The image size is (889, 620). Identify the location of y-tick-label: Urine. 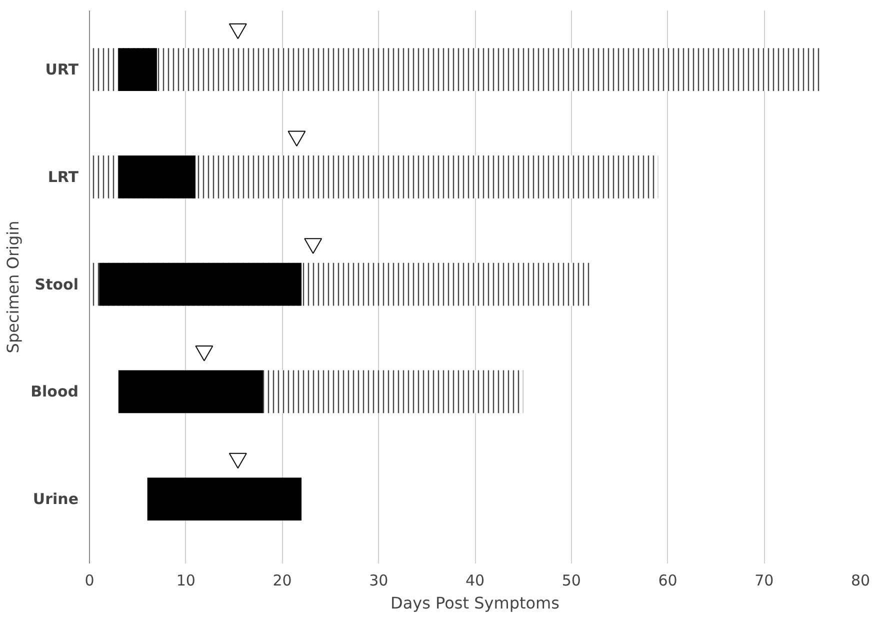
(55, 499).